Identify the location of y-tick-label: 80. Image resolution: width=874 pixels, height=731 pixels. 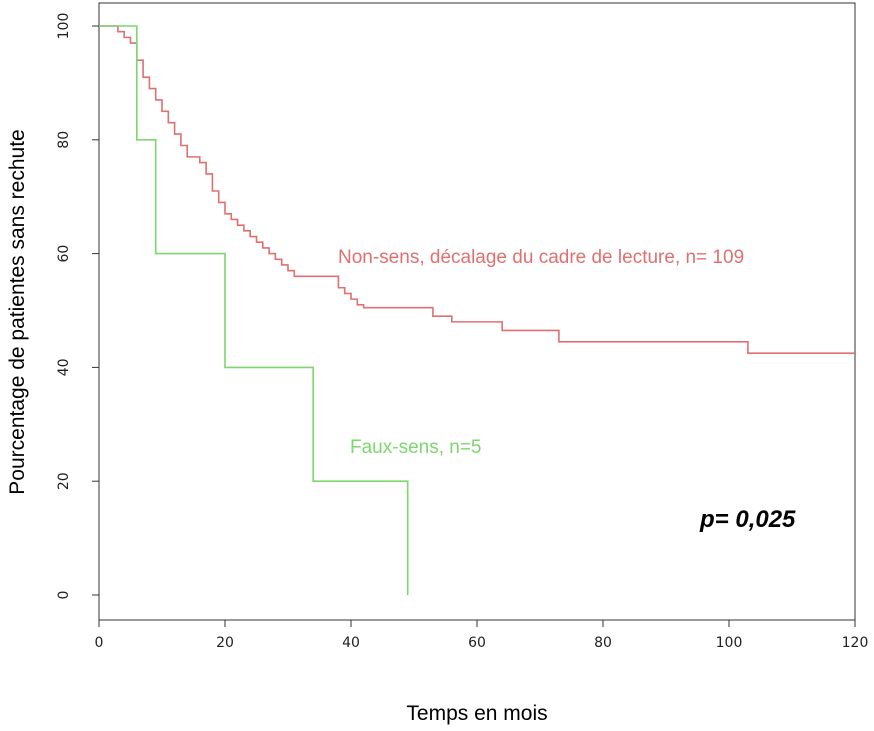
(64, 140).